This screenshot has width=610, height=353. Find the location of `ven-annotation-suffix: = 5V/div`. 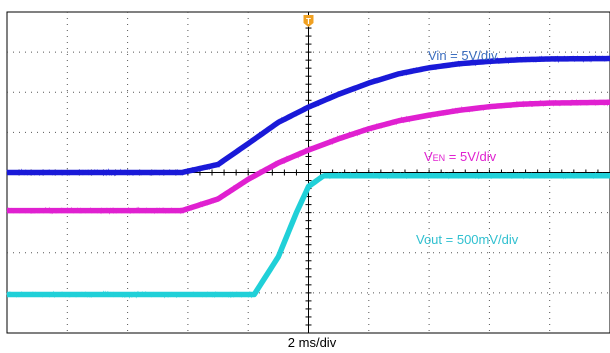

ven-annotation-suffix: = 5V/div is located at coordinates (470, 156).